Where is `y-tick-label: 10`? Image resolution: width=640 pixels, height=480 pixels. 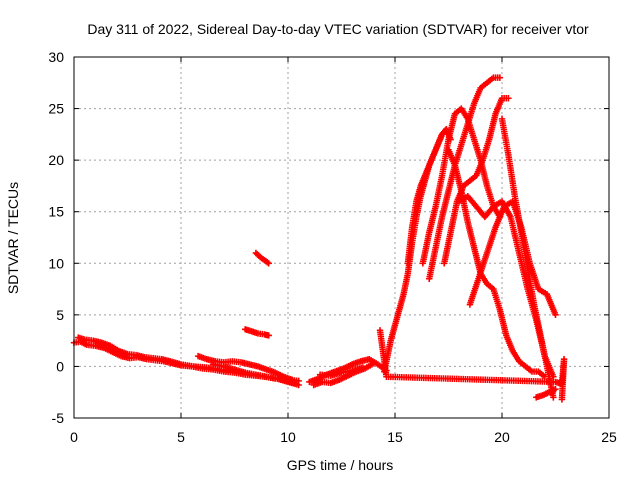
y-tick-label: 10 is located at coordinates (56, 263).